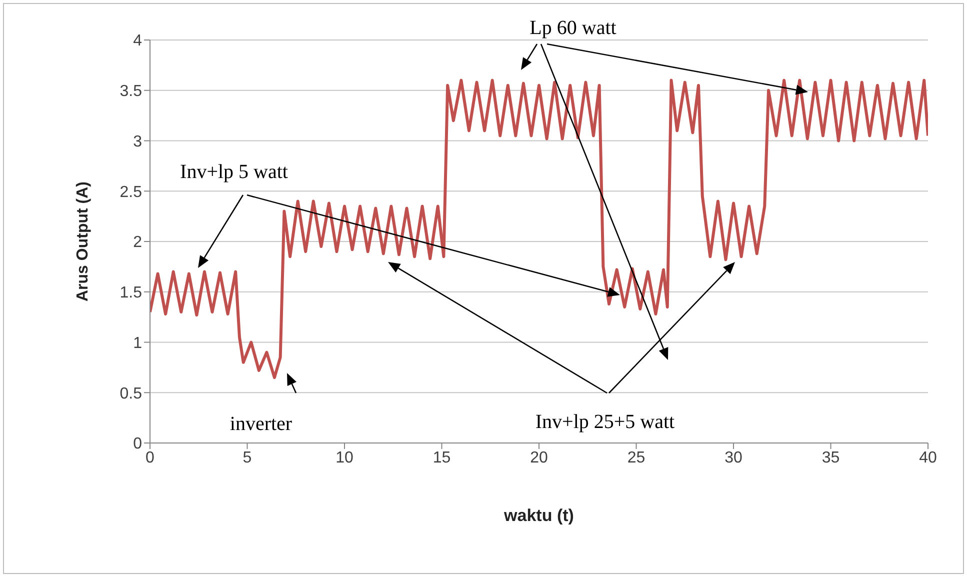 The height and width of the screenshot is (577, 967). I want to click on y-tick-label: 2, so click(137, 243).